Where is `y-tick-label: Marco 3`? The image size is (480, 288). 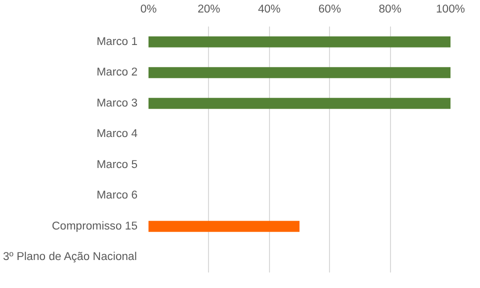 y-tick-label: Marco 3 is located at coordinates (117, 103).